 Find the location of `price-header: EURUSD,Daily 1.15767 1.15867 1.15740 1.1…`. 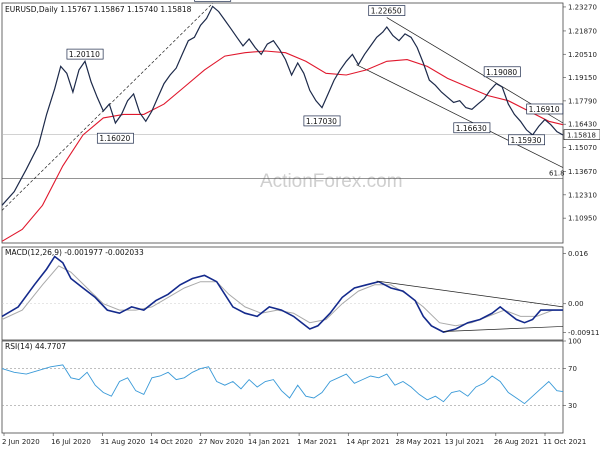

price-header: EURUSD,Daily 1.15767 1.15867 1.15740 1.1… is located at coordinates (98, 9).